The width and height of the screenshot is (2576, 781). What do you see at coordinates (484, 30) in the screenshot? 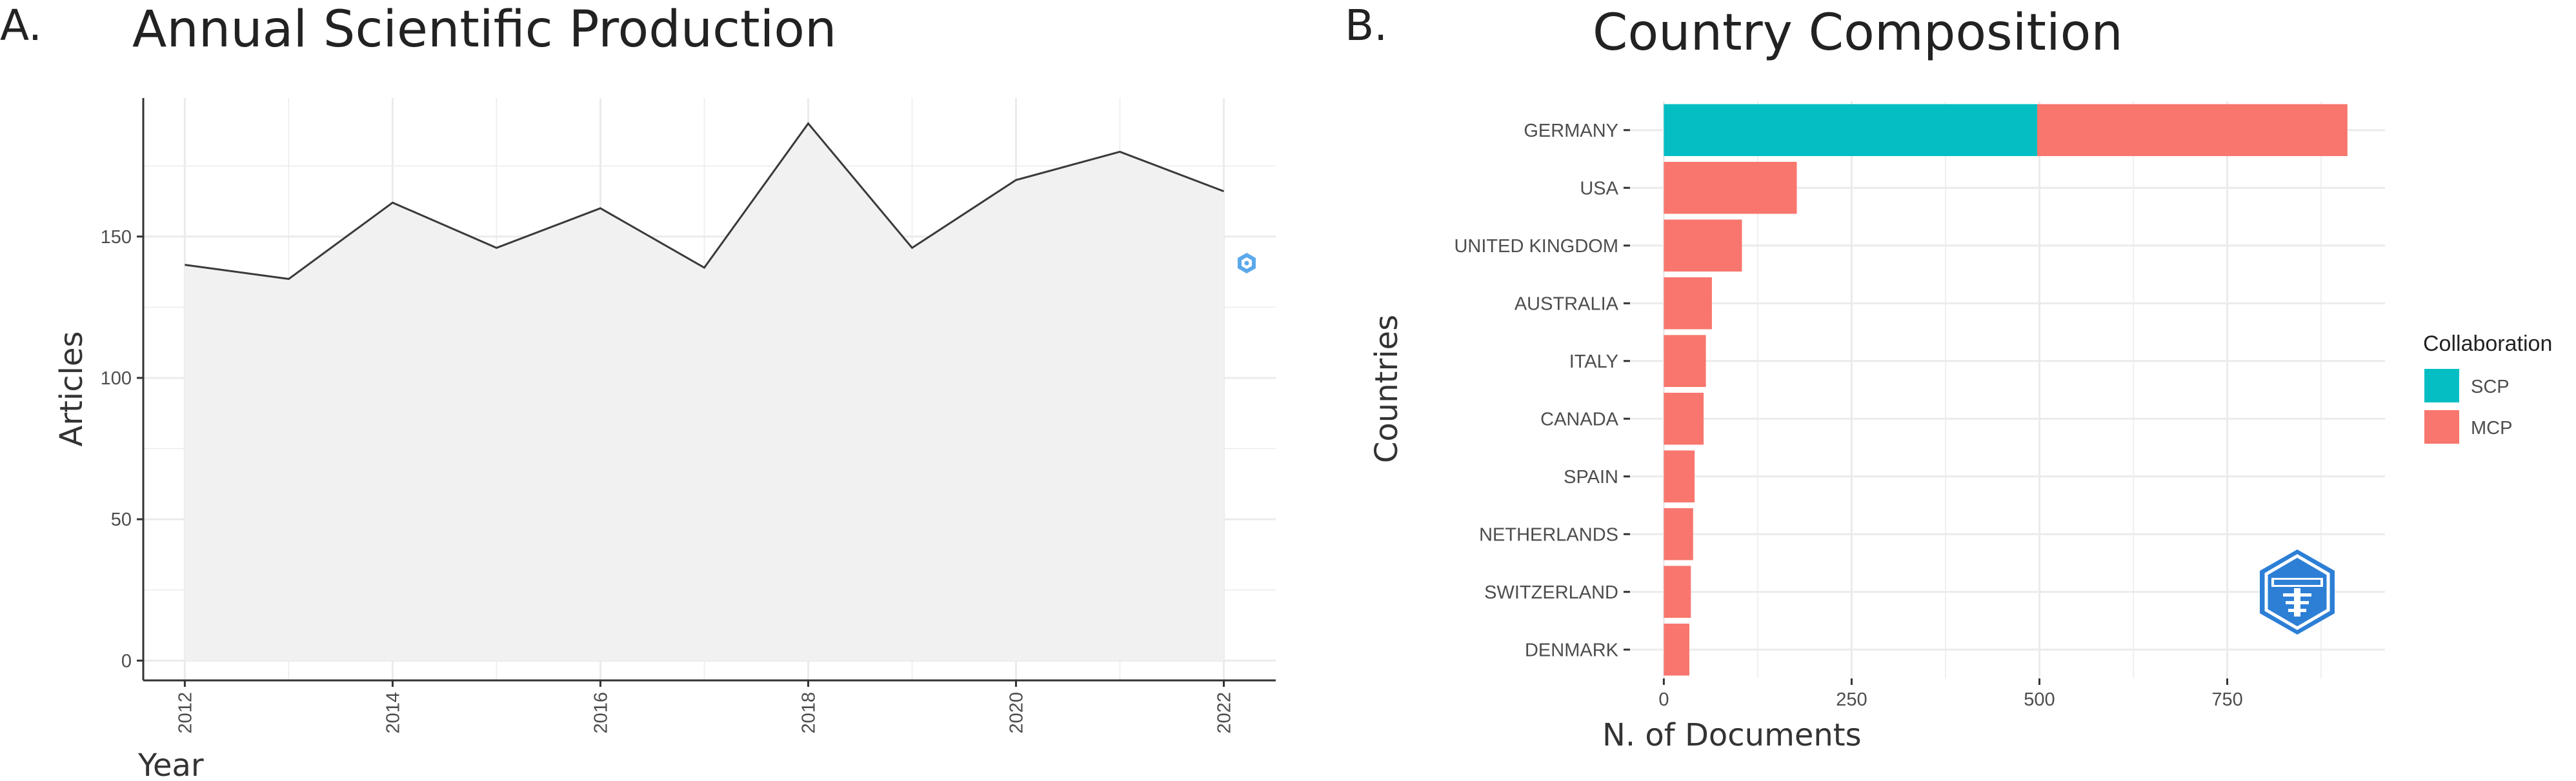
I see `chart-a-title: Annual Scientific Production` at bounding box center [484, 30].